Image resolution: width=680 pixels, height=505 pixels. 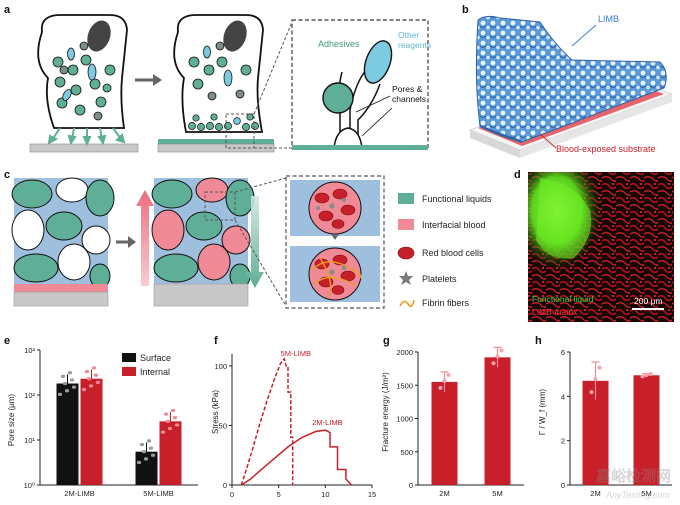 I want to click on f-xtick-label: 10, so click(x=325, y=494).